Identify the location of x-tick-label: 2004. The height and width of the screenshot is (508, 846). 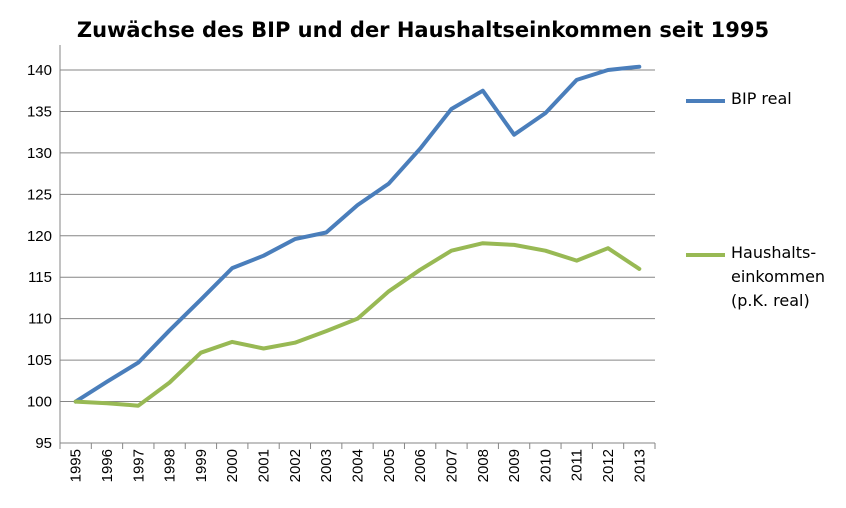
(358, 465).